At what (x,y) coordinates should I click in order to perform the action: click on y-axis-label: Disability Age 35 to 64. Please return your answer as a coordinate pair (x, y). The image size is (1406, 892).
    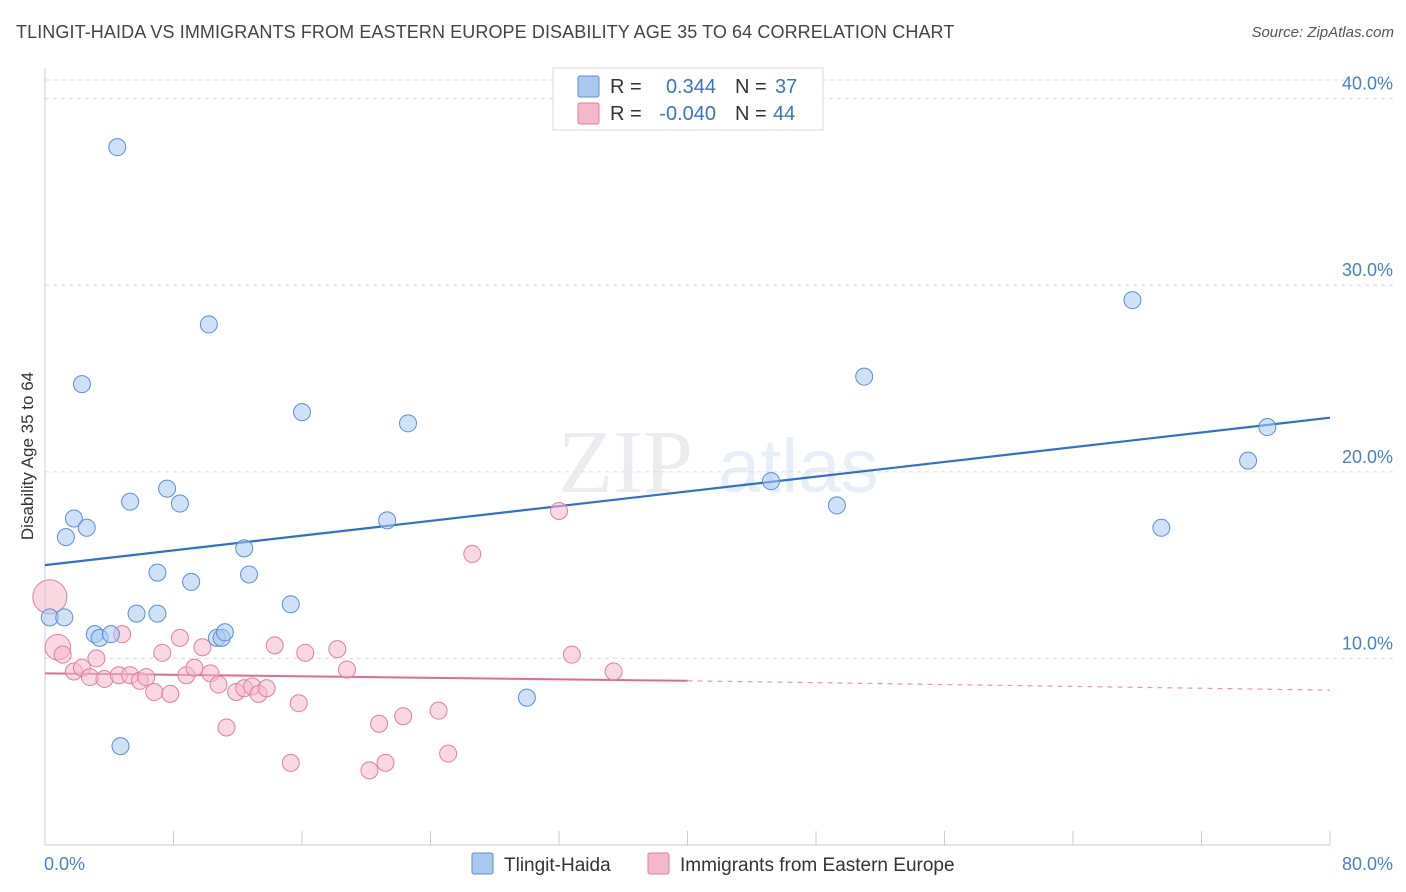
    Looking at the image, I should click on (27, 456).